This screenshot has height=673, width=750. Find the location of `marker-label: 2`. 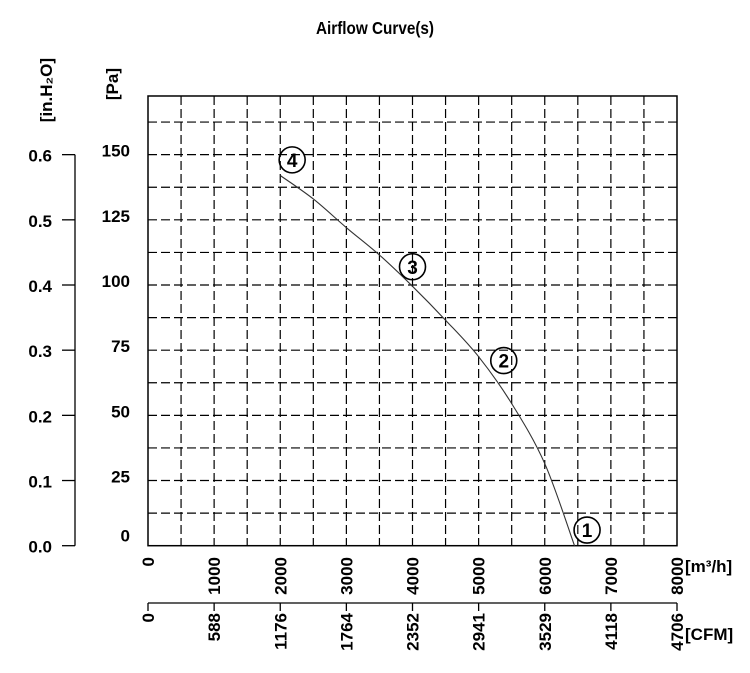

marker-label: 2 is located at coordinates (503, 362).